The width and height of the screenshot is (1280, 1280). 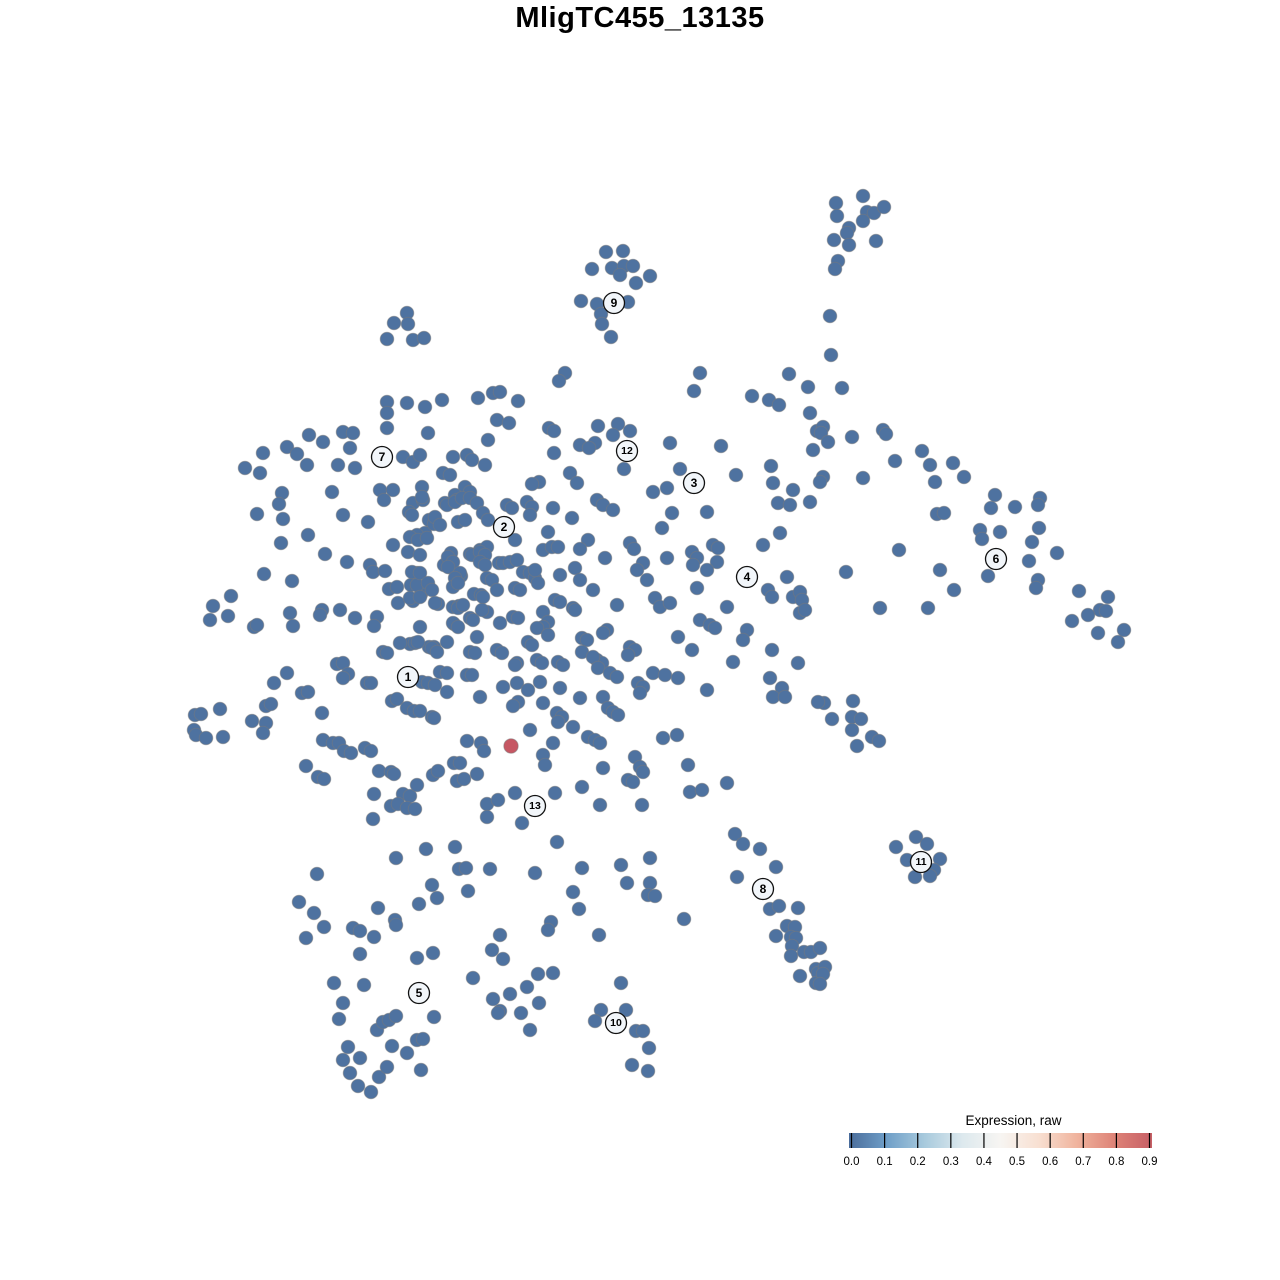 What do you see at coordinates (382, 457) in the screenshot?
I see `cluster-label-circle` at bounding box center [382, 457].